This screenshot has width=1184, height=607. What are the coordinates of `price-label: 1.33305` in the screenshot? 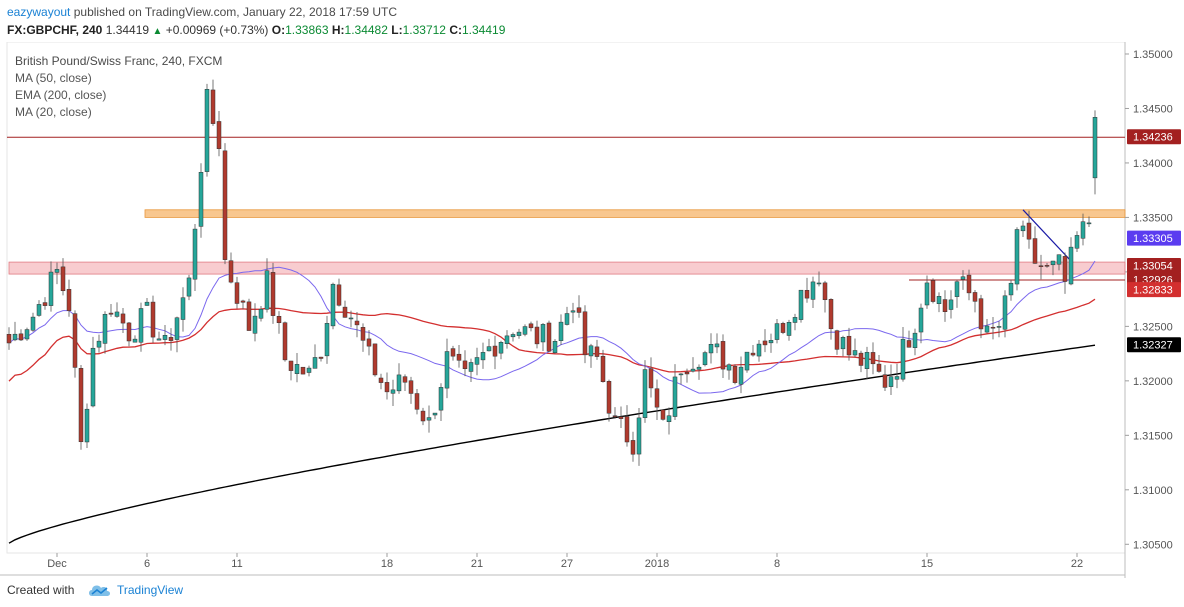 It's located at (1154, 238).